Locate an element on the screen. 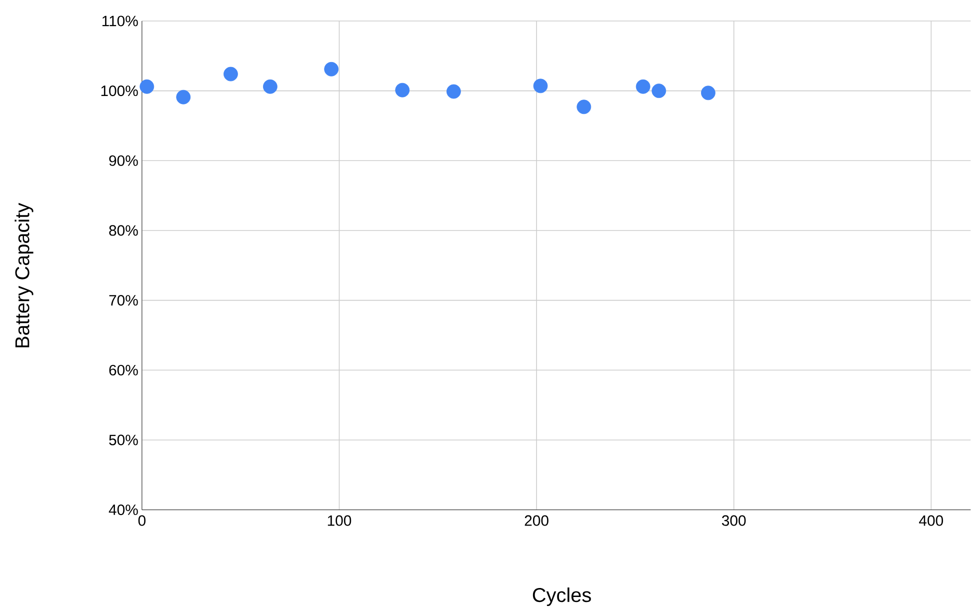 Image resolution: width=971 pixels, height=616 pixels. y-tick-label: 70% is located at coordinates (123, 300).